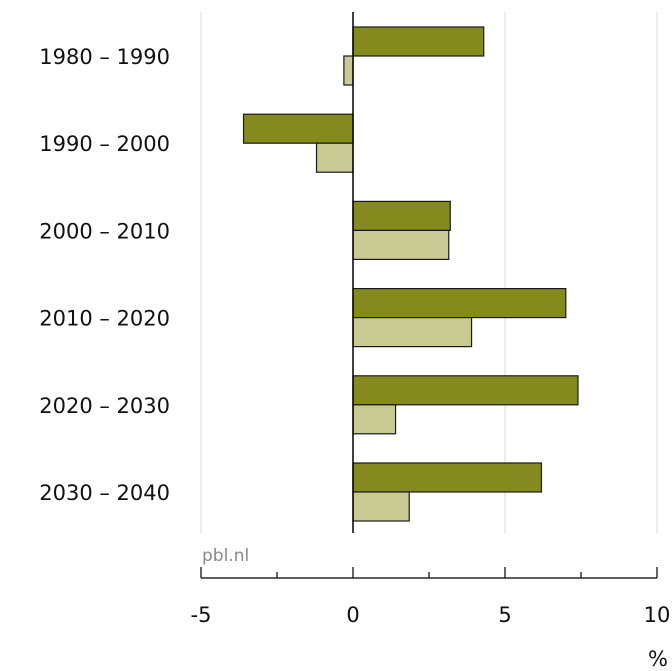 This screenshot has height=671, width=672. What do you see at coordinates (504, 615) in the screenshot?
I see `x-tick-label: 5` at bounding box center [504, 615].